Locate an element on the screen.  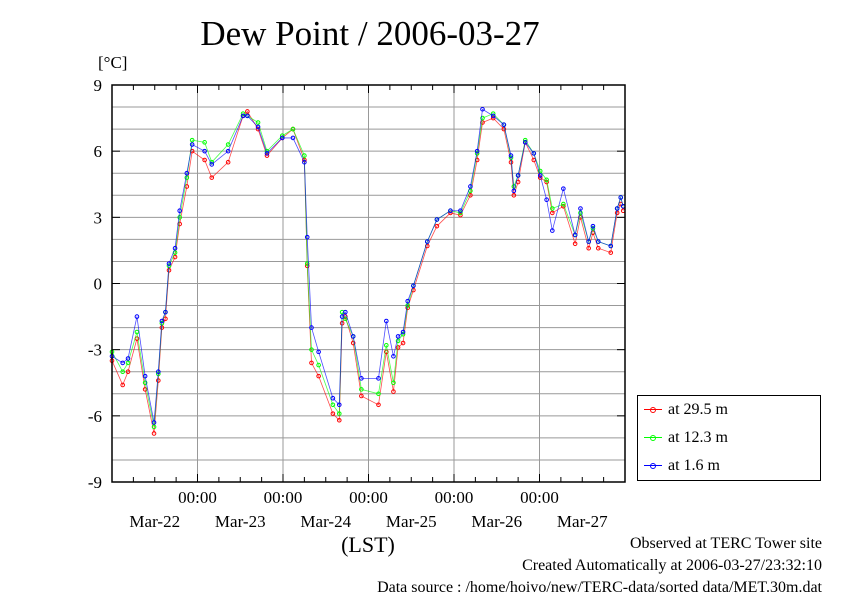
y-tick-label: 9 is located at coordinates (98, 85).